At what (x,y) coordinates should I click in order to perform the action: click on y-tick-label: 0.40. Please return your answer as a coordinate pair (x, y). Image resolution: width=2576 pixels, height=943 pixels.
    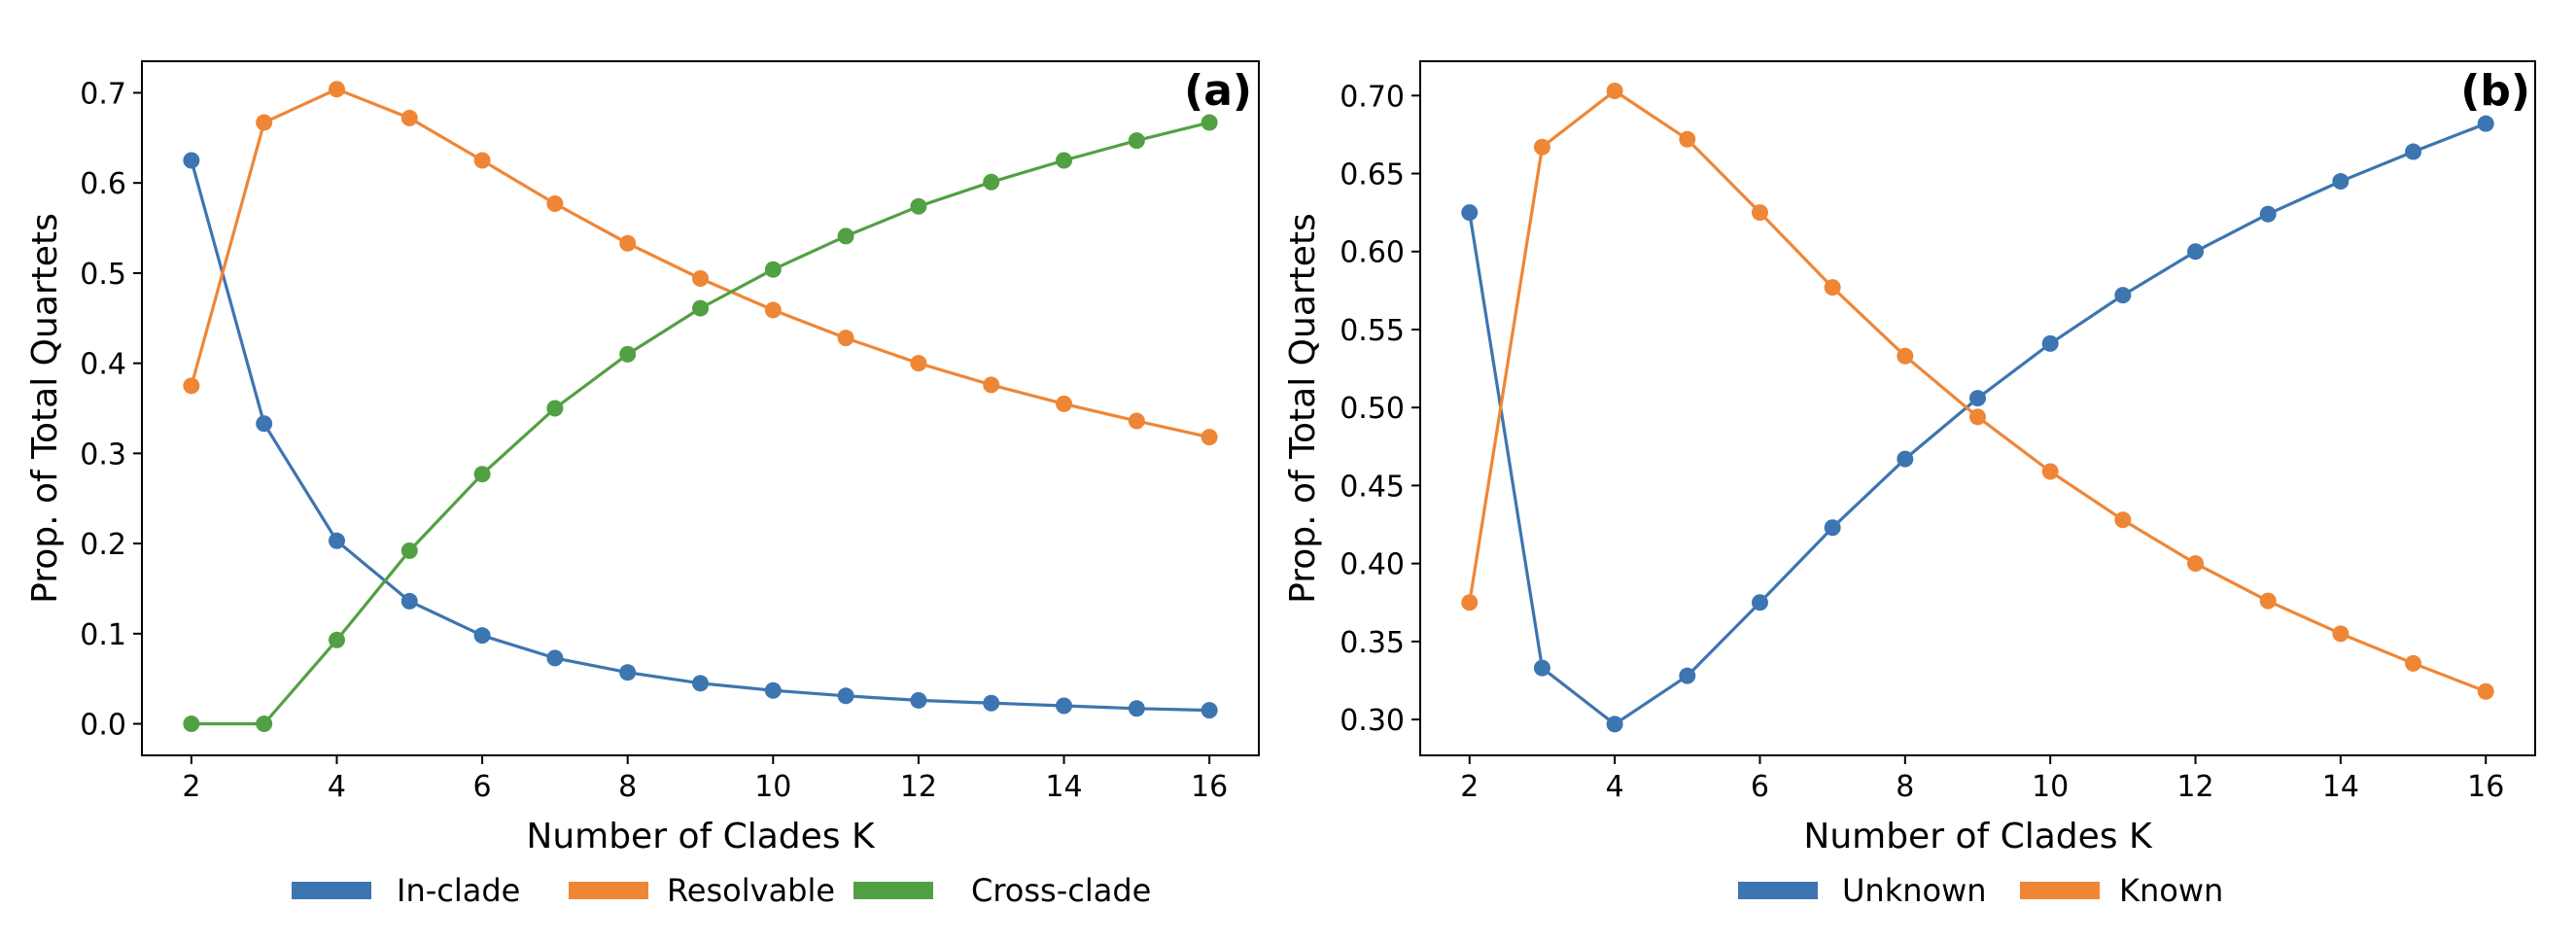
    Looking at the image, I should click on (1372, 565).